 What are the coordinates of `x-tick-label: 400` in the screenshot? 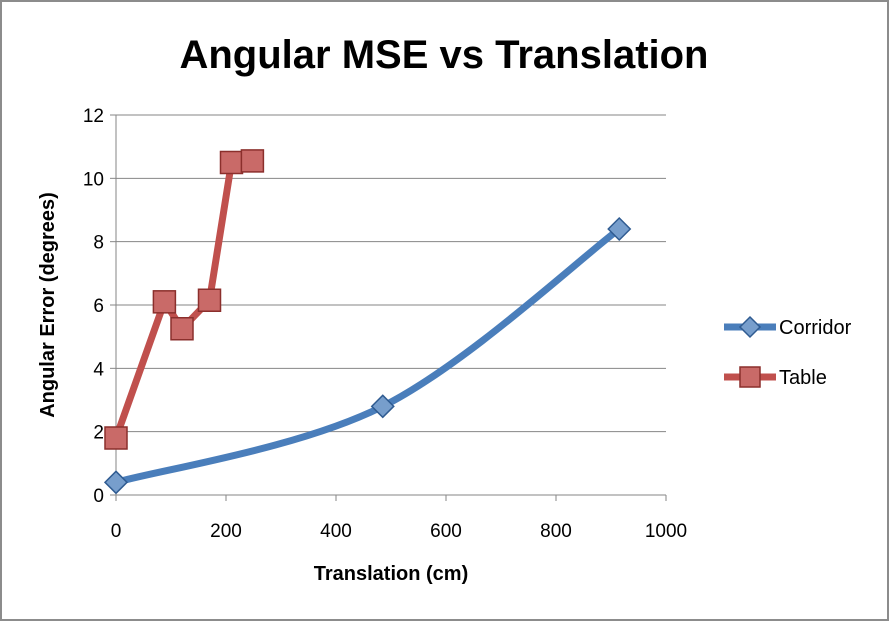 It's located at (336, 531).